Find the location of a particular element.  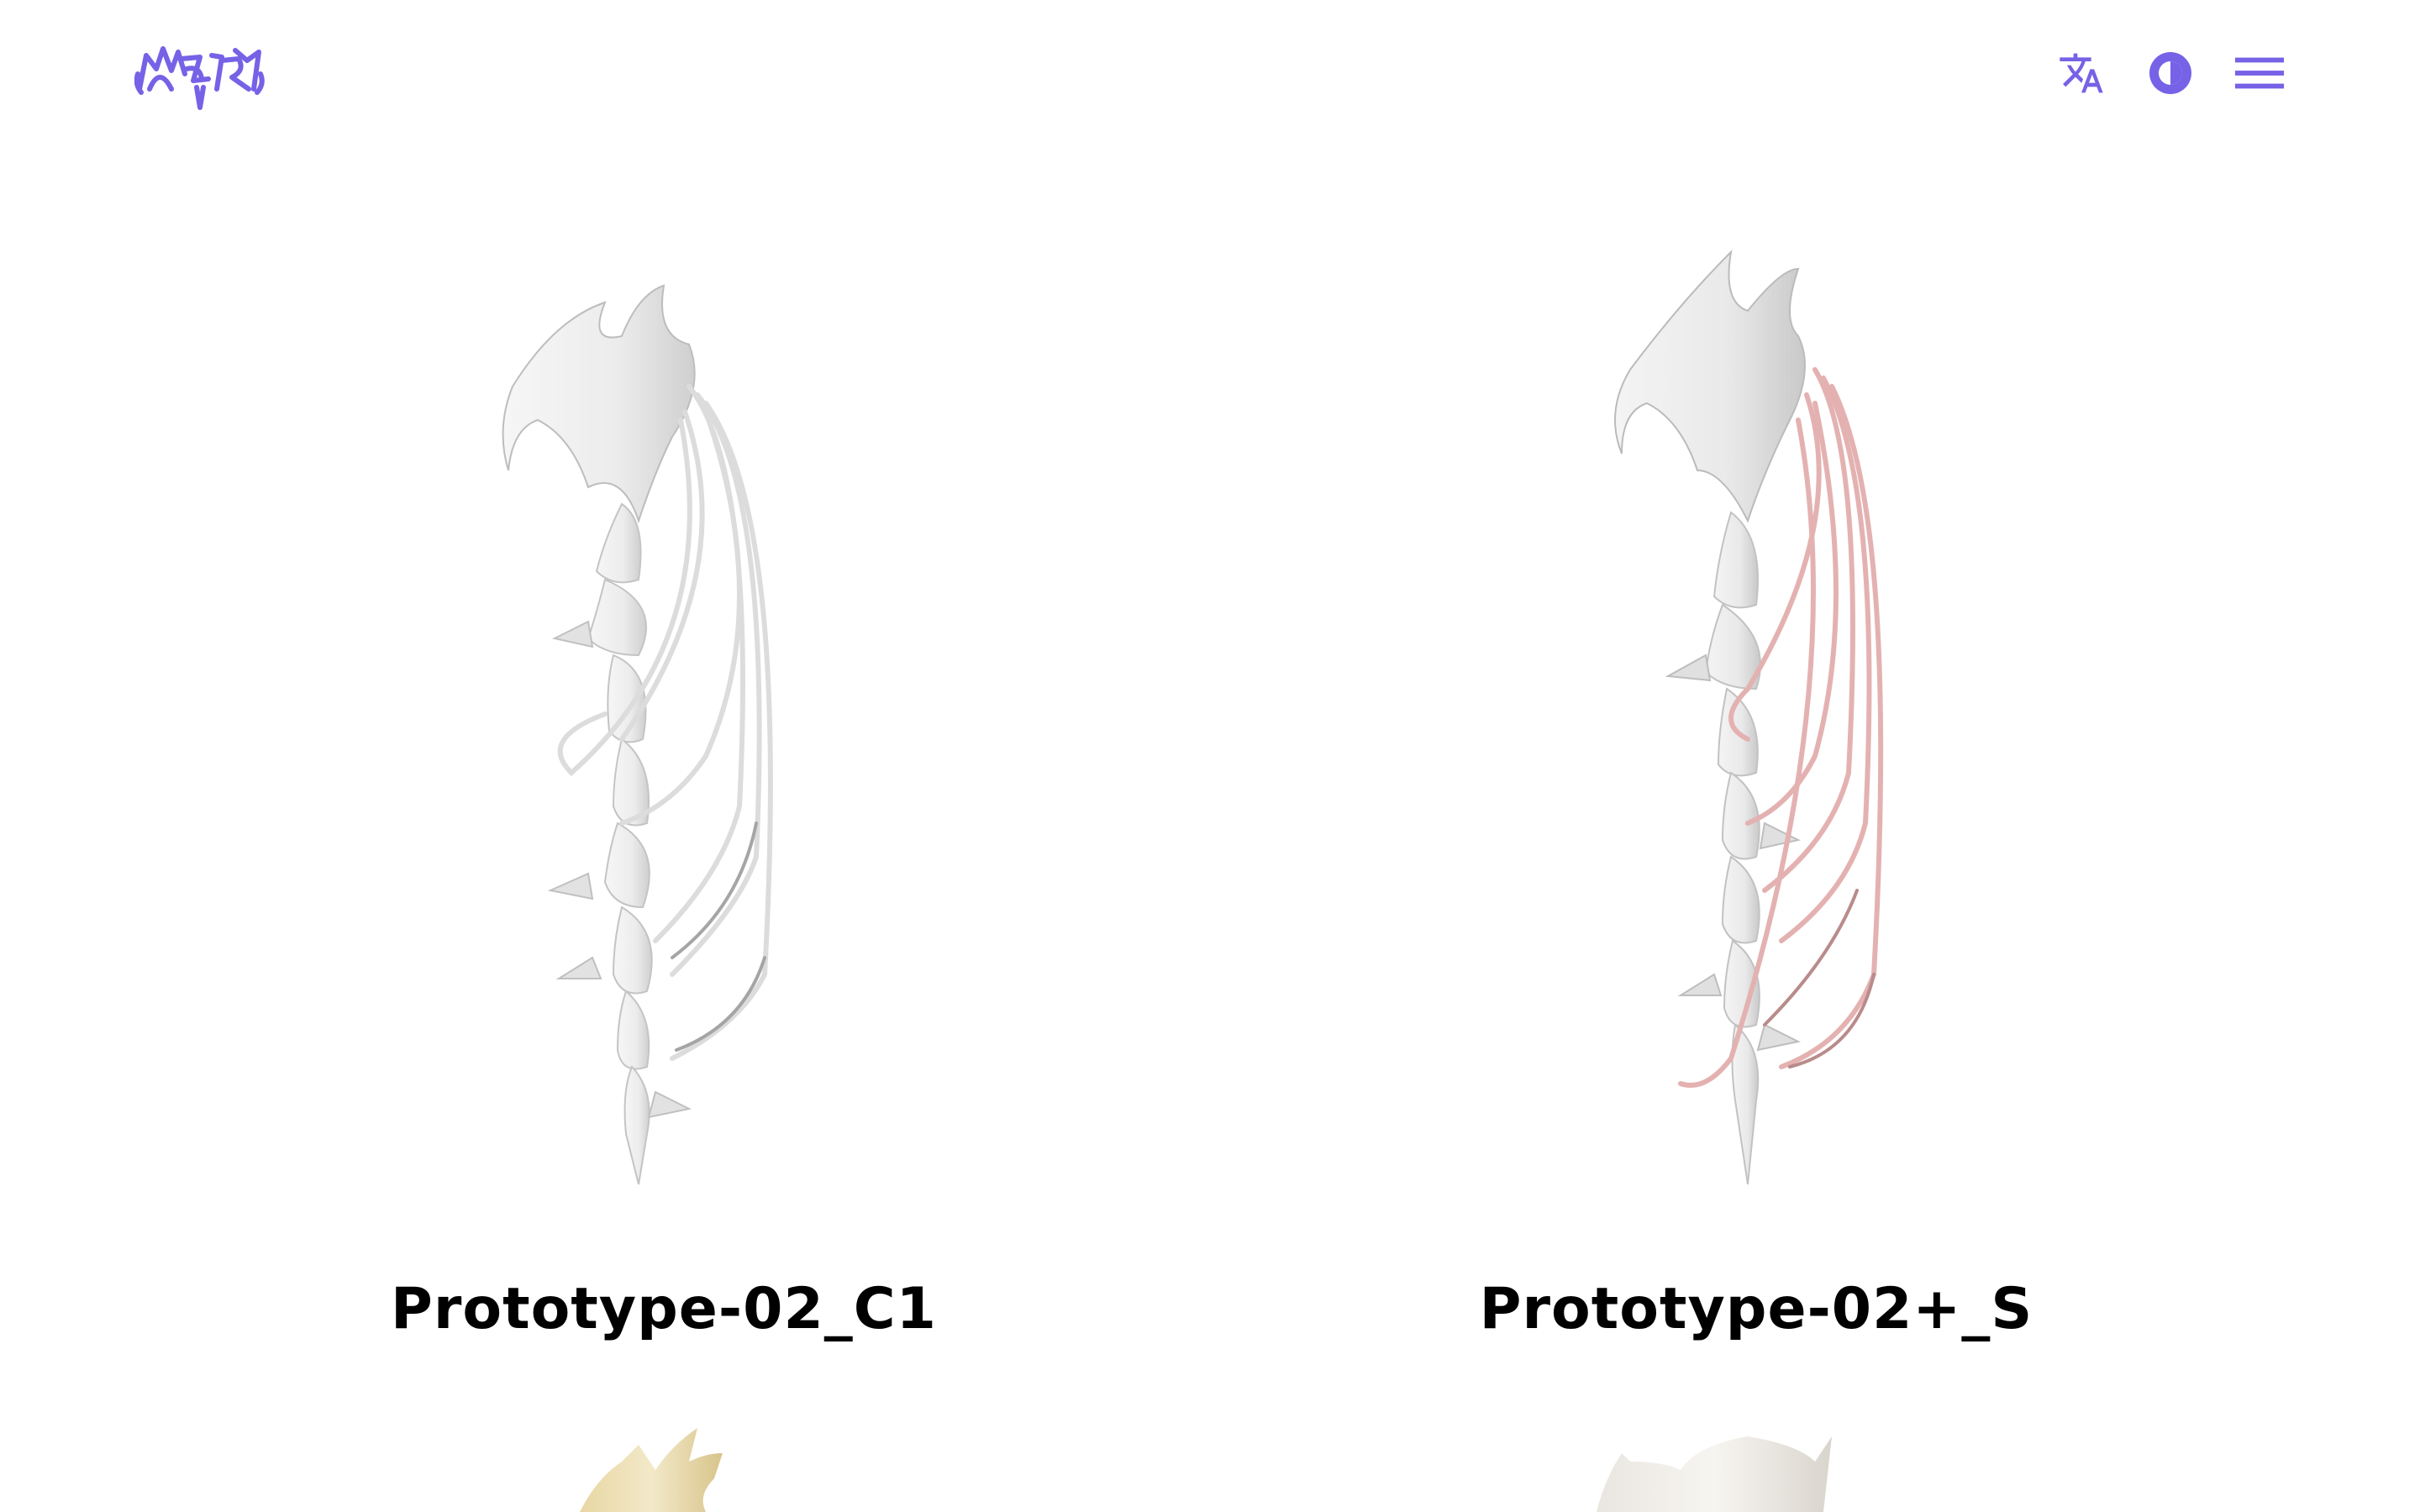

contrast-icon is located at coordinates (2170, 73).